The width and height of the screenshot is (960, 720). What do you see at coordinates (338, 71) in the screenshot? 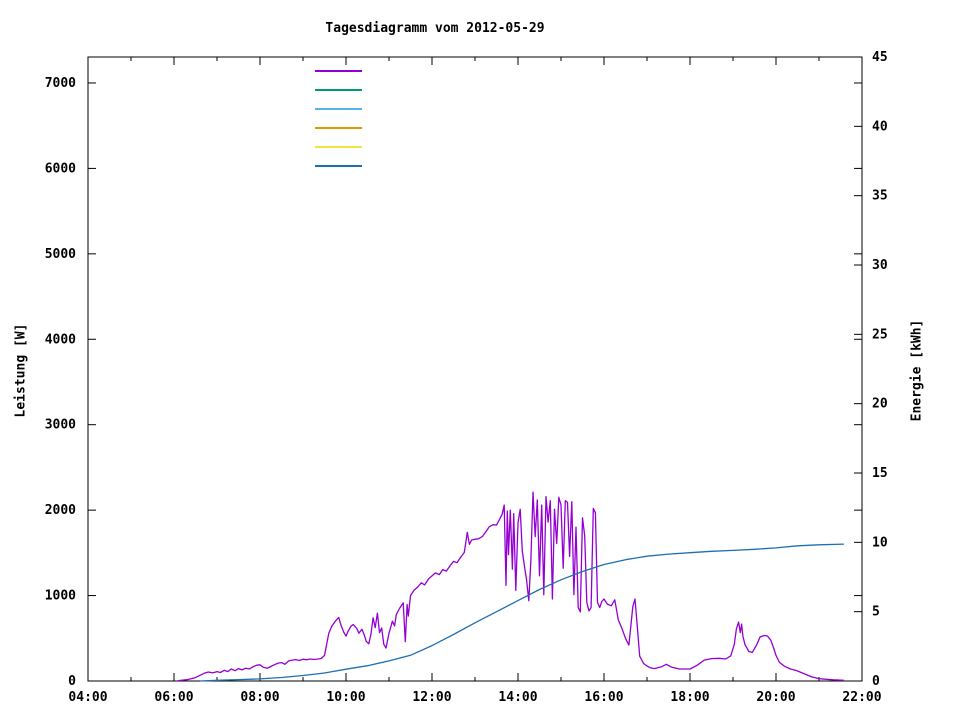
I see `legend-line-ac` at bounding box center [338, 71].